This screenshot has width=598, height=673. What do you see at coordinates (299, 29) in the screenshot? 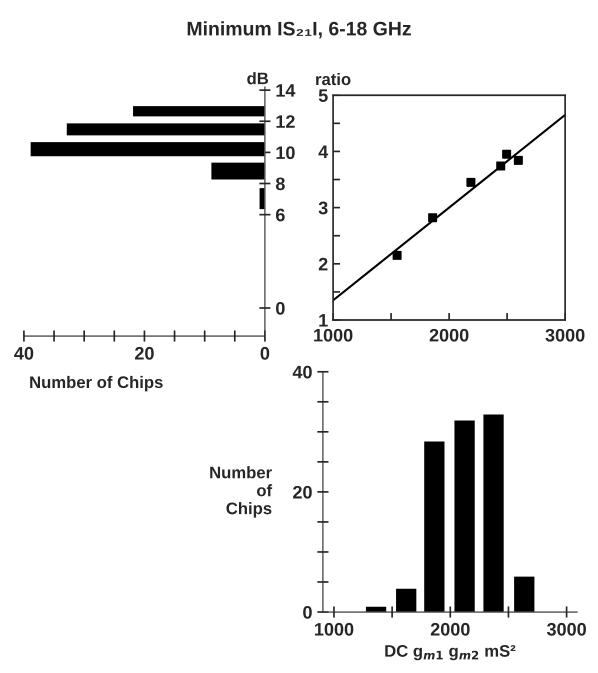
I see `chart-title: Minimum IS₂₁I, 6-18 GHz` at bounding box center [299, 29].